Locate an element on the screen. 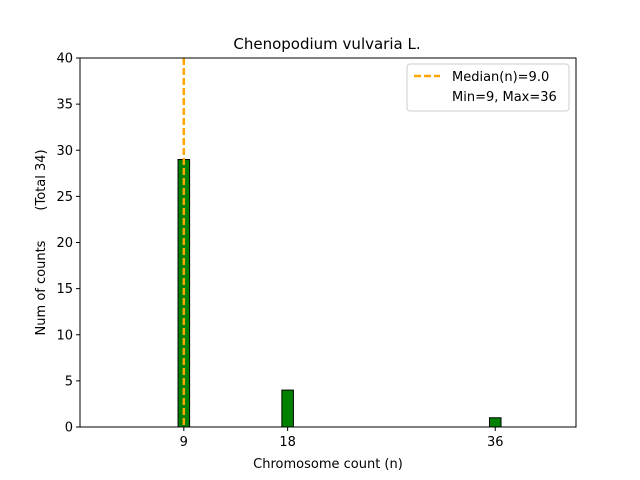  chart-title: Chenopodium vulvaria L. is located at coordinates (326, 44).